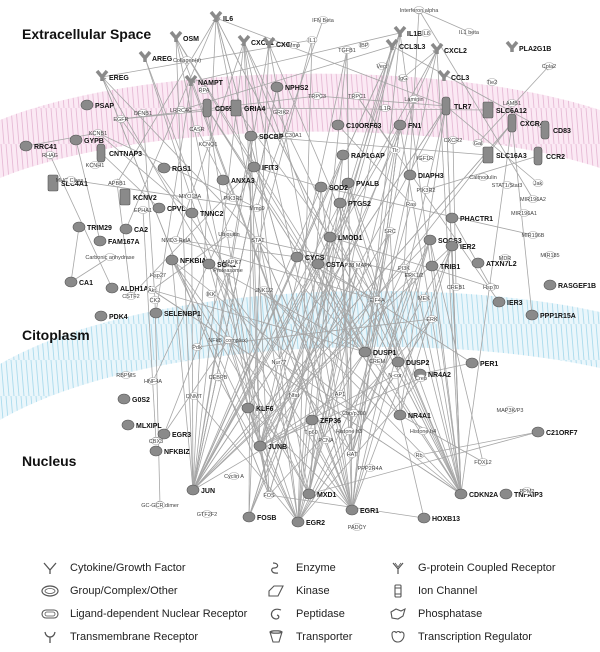 Image resolution: width=600 pixels, height=652 pixels. Describe the element at coordinates (294, 395) in the screenshot. I see `node-nfat: Nfat` at that location.